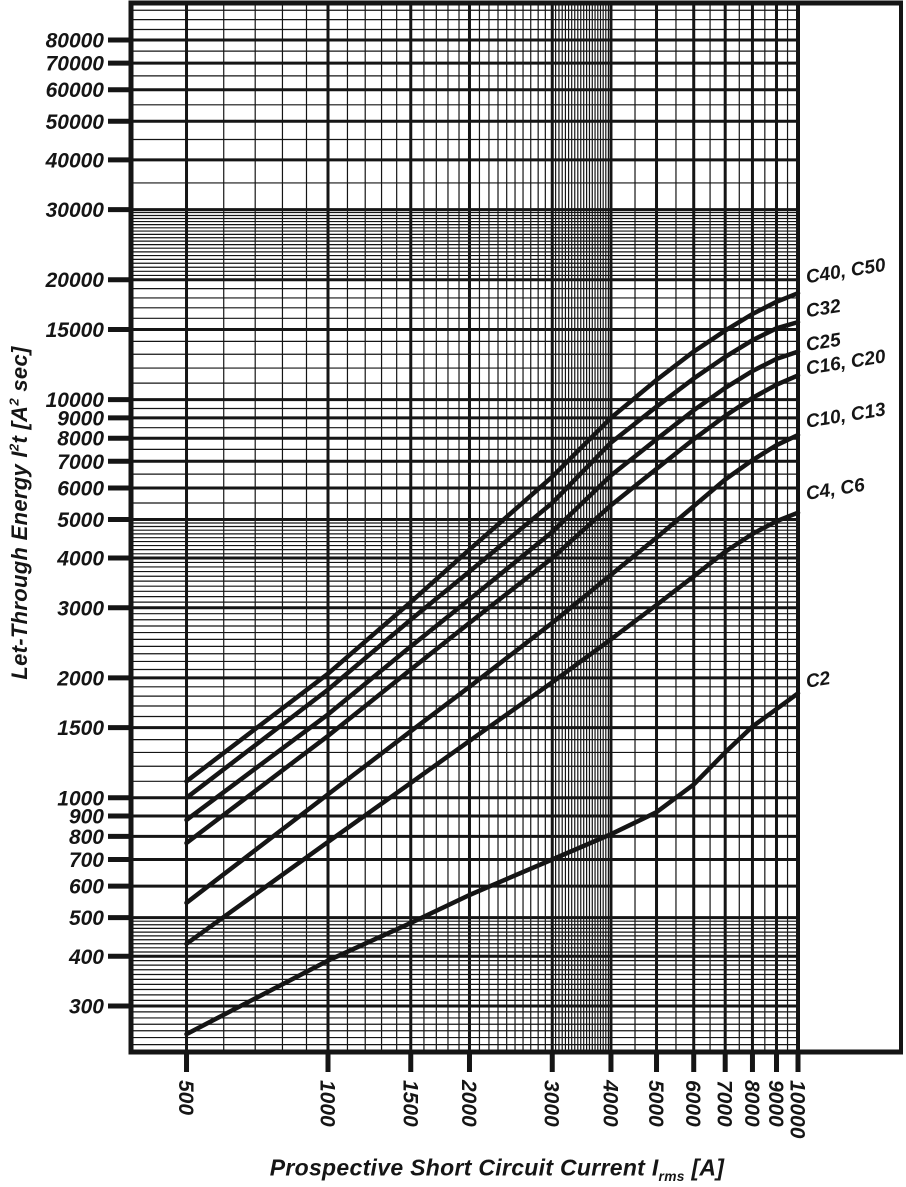 Image resolution: width=906 pixels, height=1187 pixels. I want to click on y-tick-label: 40000, so click(75, 160).